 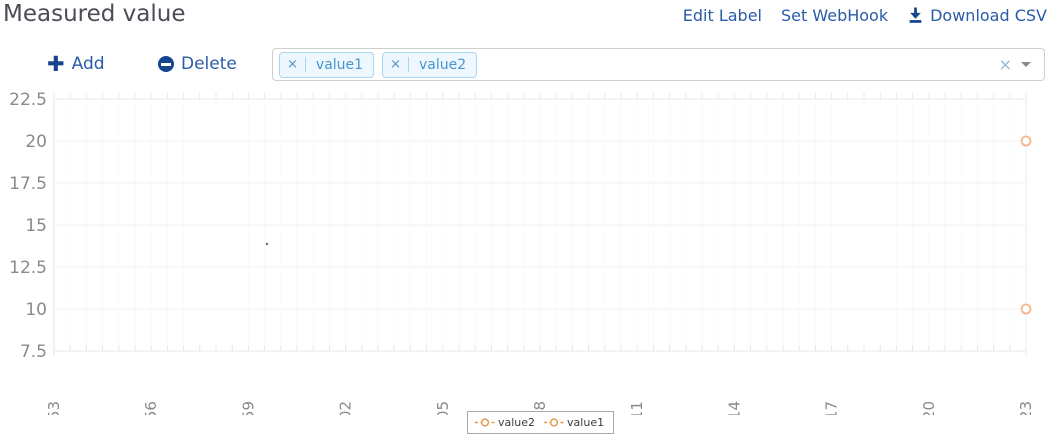 I want to click on svg-text: 11:20, so click(x=929, y=408).